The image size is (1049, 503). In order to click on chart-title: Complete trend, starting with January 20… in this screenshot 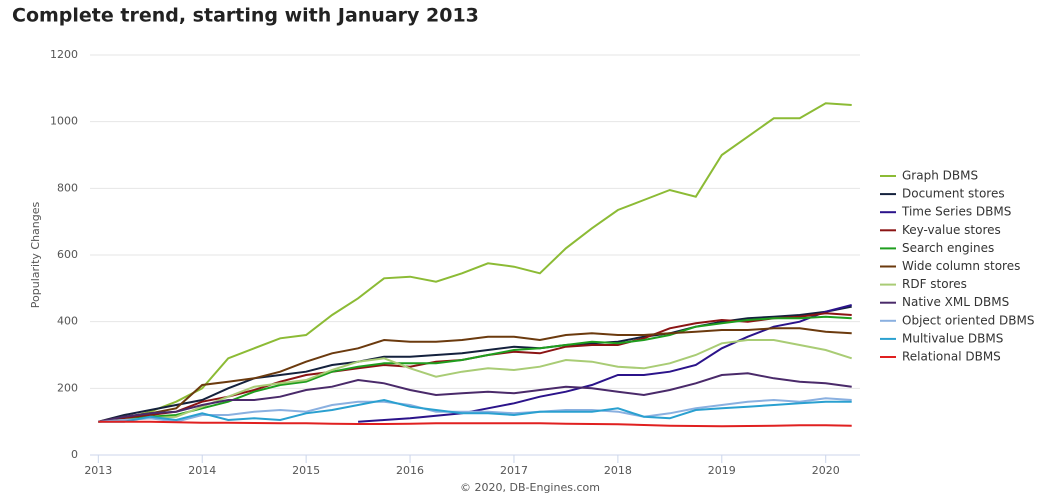, I will do `click(245, 16)`.